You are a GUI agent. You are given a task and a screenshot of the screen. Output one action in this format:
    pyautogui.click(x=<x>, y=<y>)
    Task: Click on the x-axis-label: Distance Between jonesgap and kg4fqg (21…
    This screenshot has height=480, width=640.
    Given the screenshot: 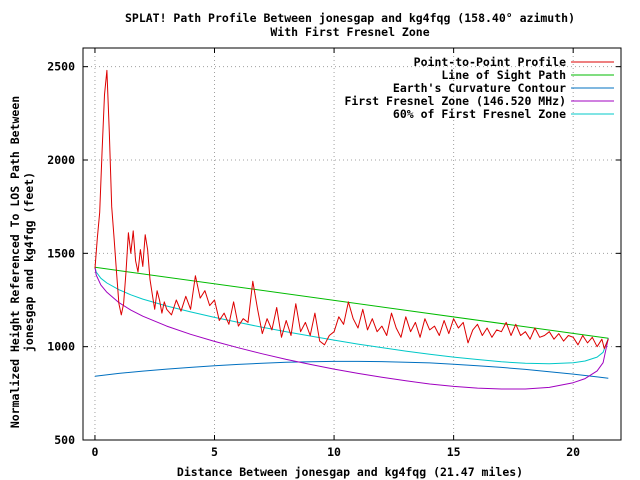 What is the action you would take?
    pyautogui.click(x=350, y=472)
    